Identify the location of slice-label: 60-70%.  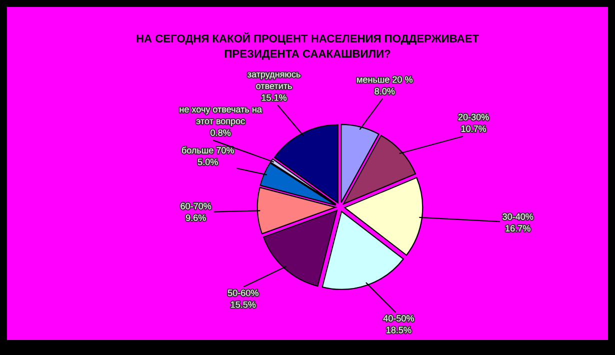
(196, 206).